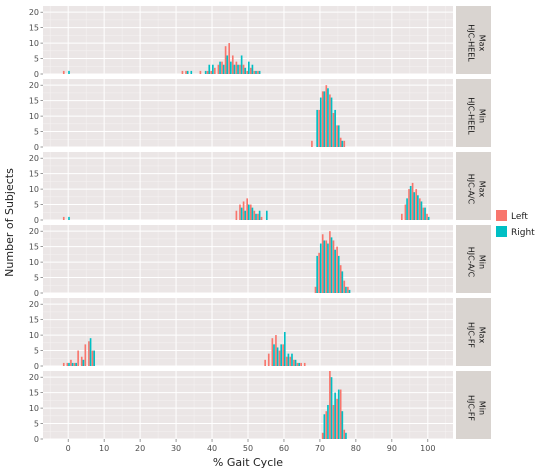 This screenshot has width=550, height=473. Describe the element at coordinates (356, 448) in the screenshot. I see `x-tick-label: 80` at that location.